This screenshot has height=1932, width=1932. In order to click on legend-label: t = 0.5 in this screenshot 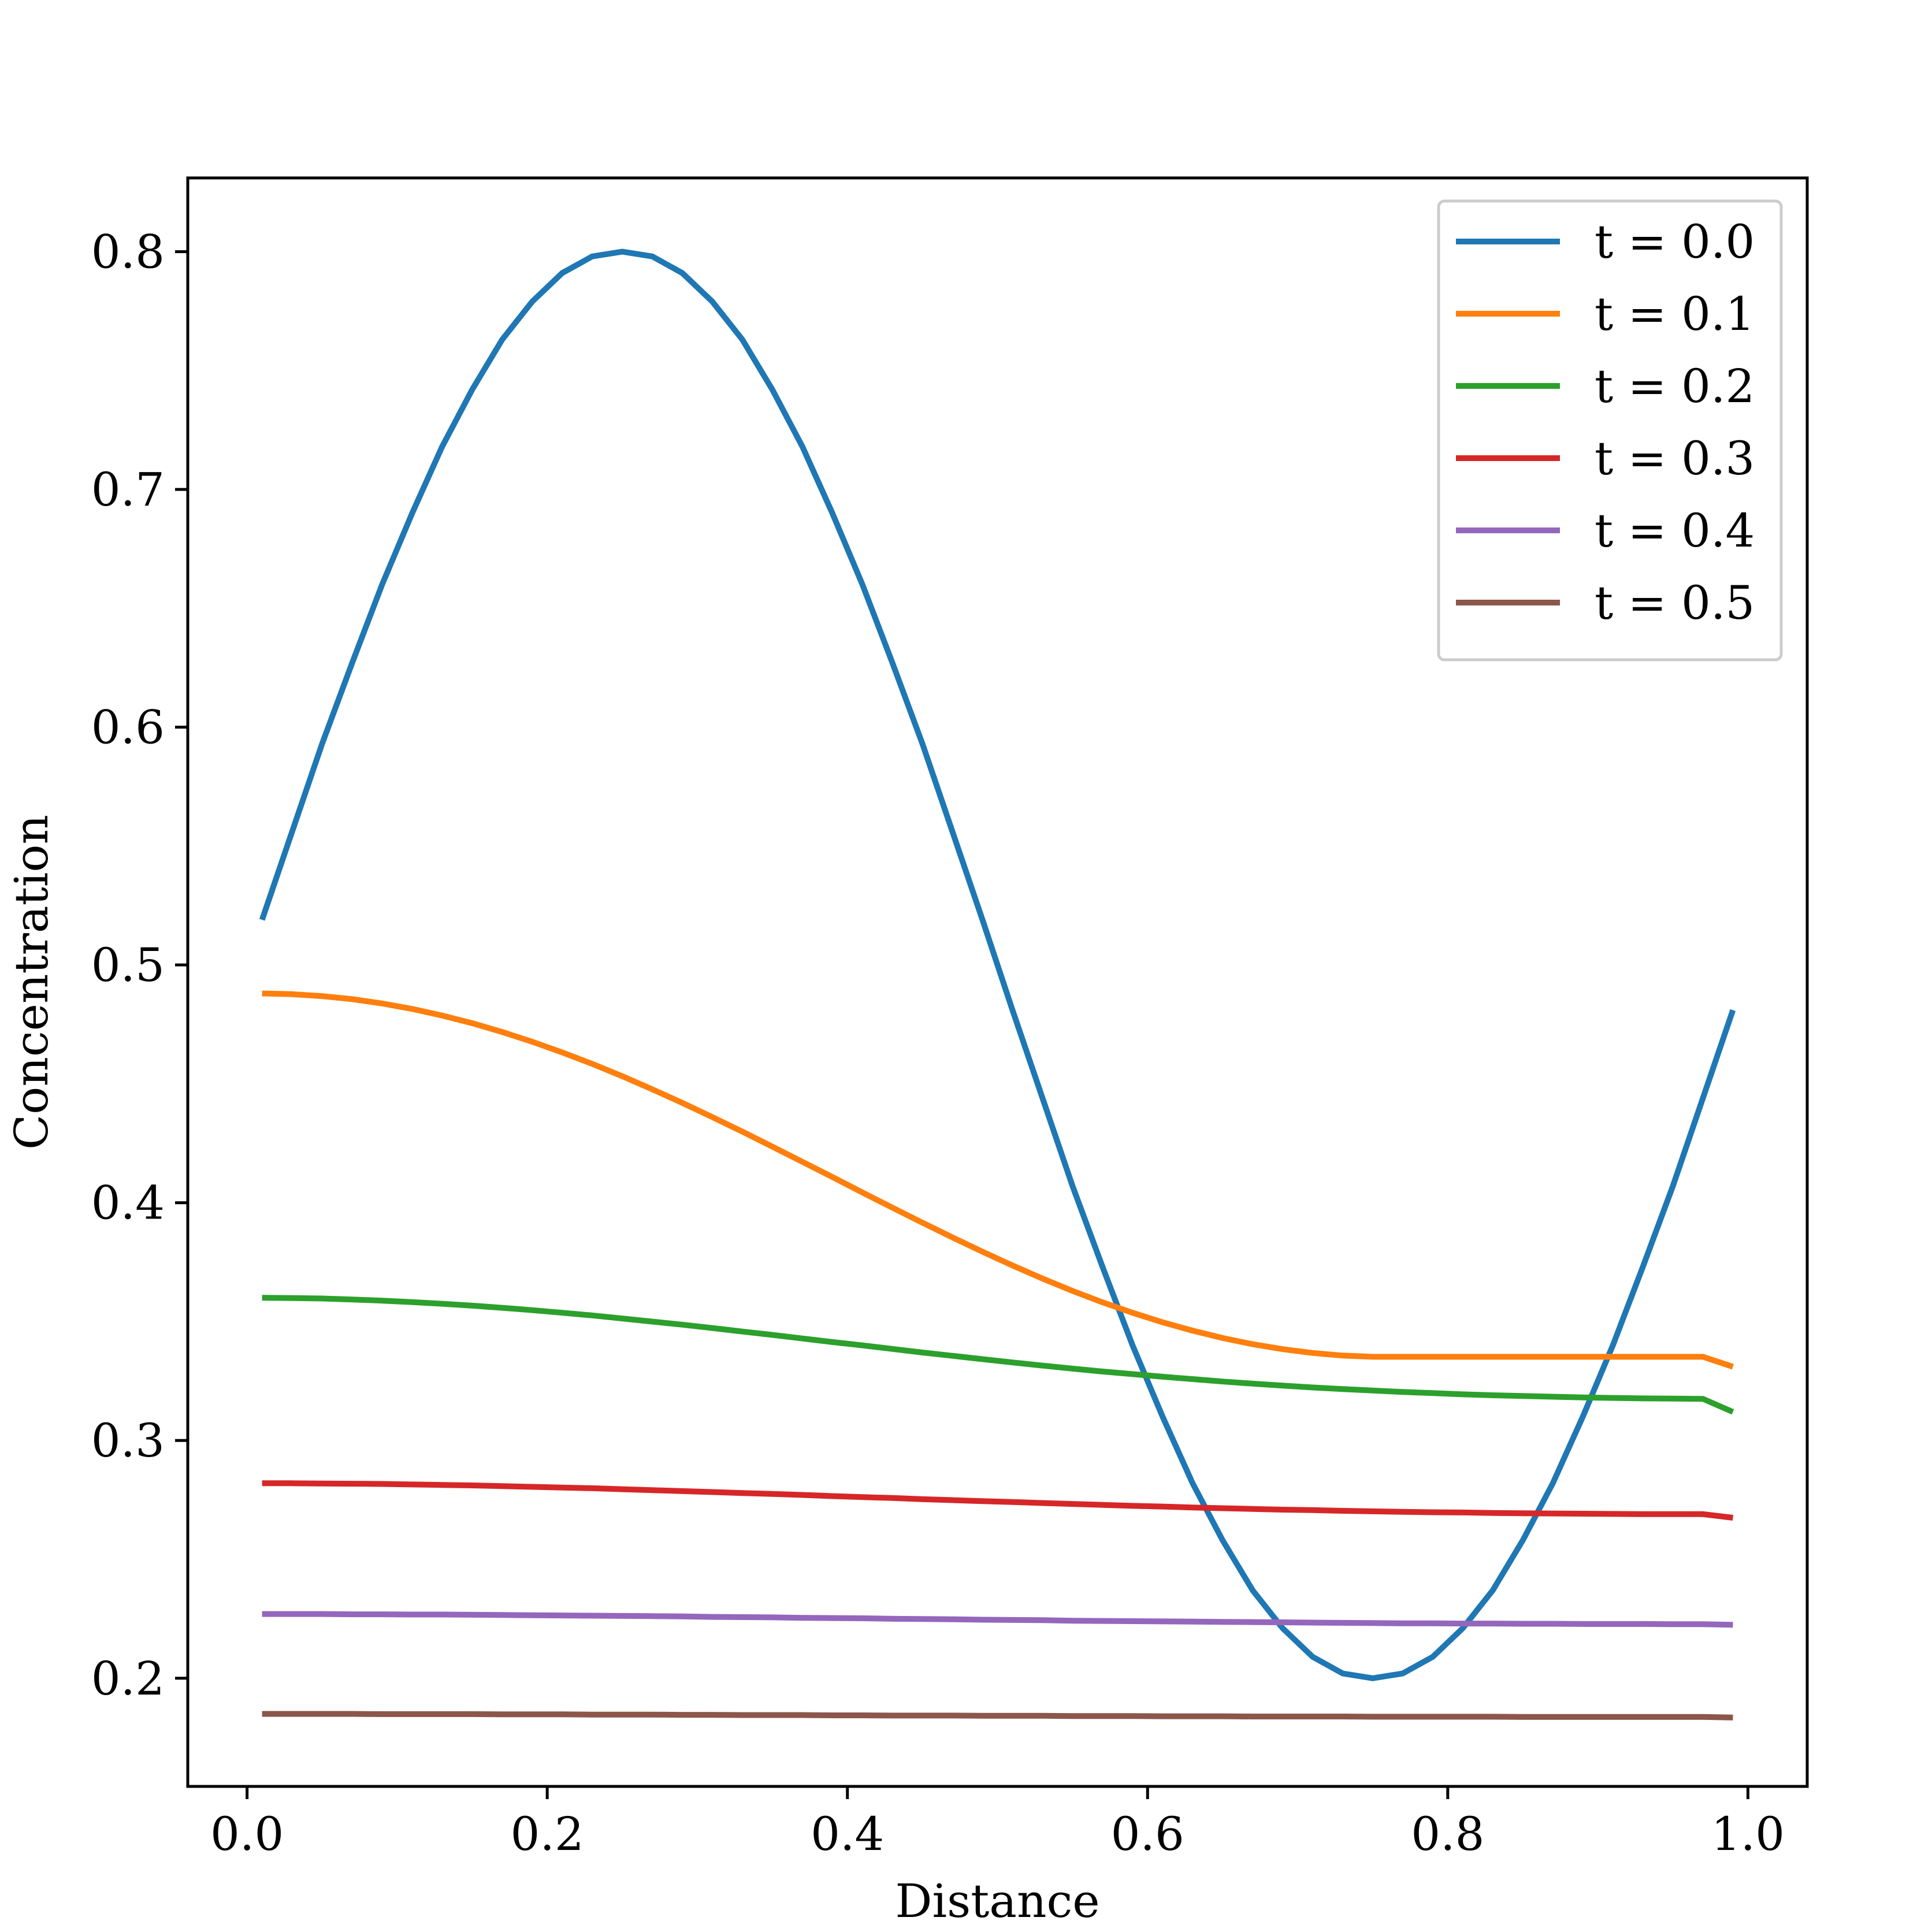, I will do `click(1675, 603)`.